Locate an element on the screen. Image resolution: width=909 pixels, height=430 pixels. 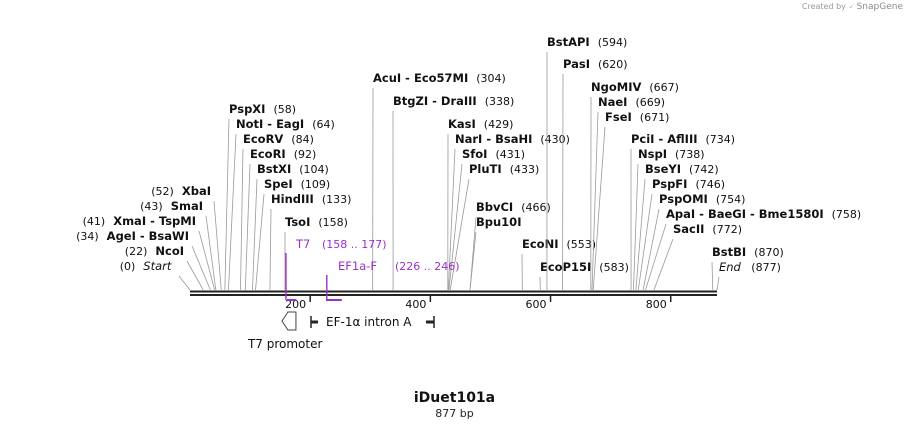
site-label: PspXI is located at coordinates (247, 109).